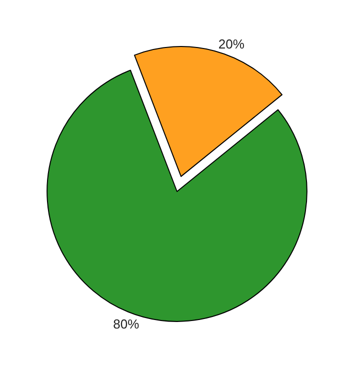  What do you see at coordinates (231, 44) in the screenshot?
I see `data-label: 20%` at bounding box center [231, 44].